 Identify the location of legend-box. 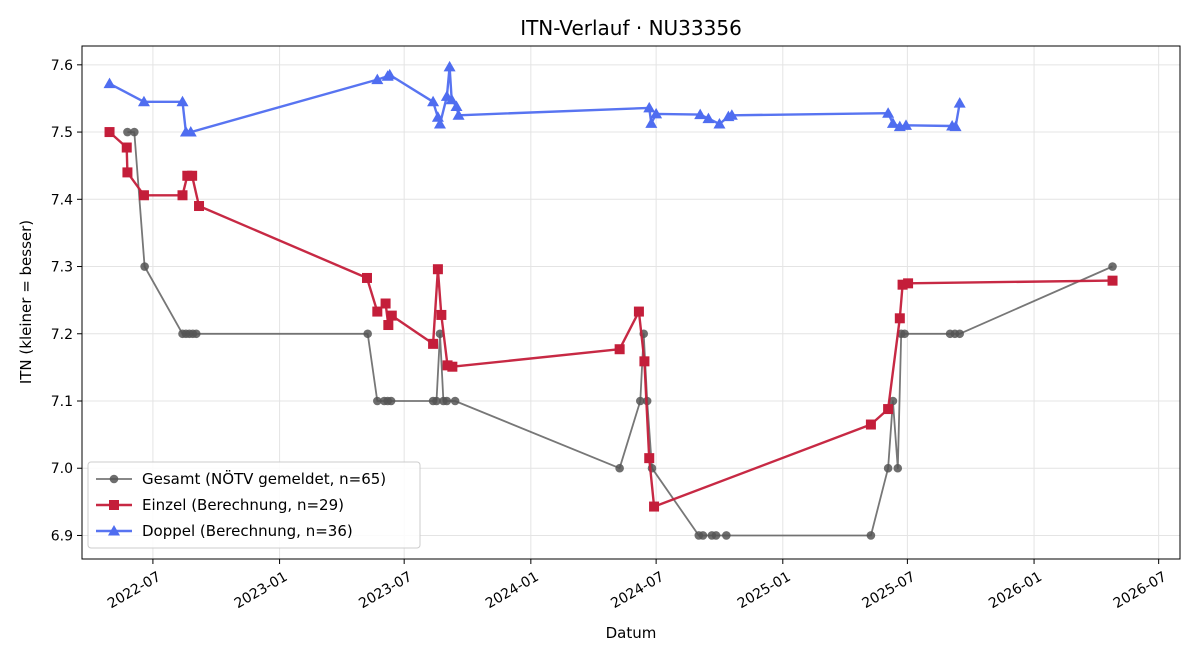
(254, 505).